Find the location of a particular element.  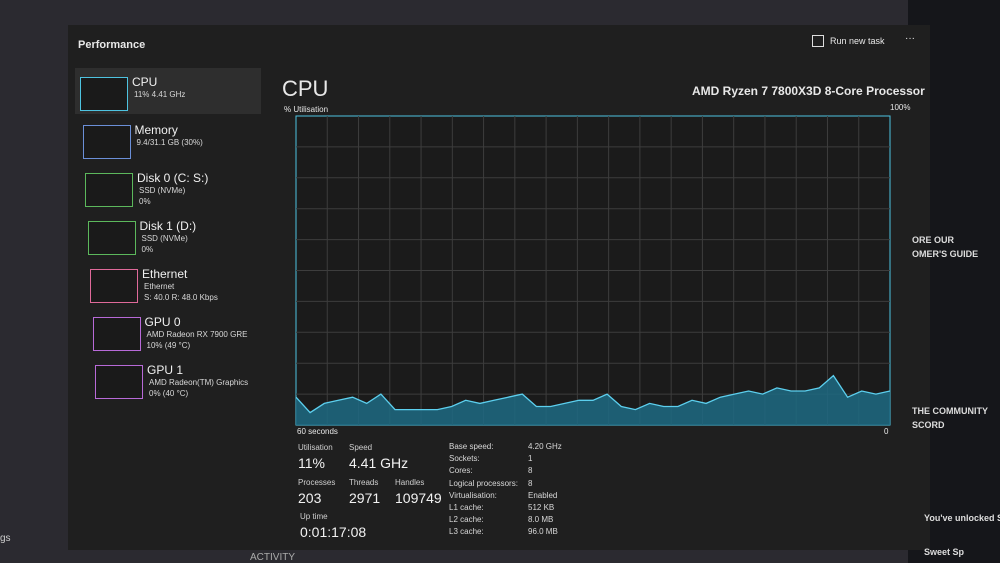

sidebar-item-name: Disk 0 (C: S:) is located at coordinates (173, 178).